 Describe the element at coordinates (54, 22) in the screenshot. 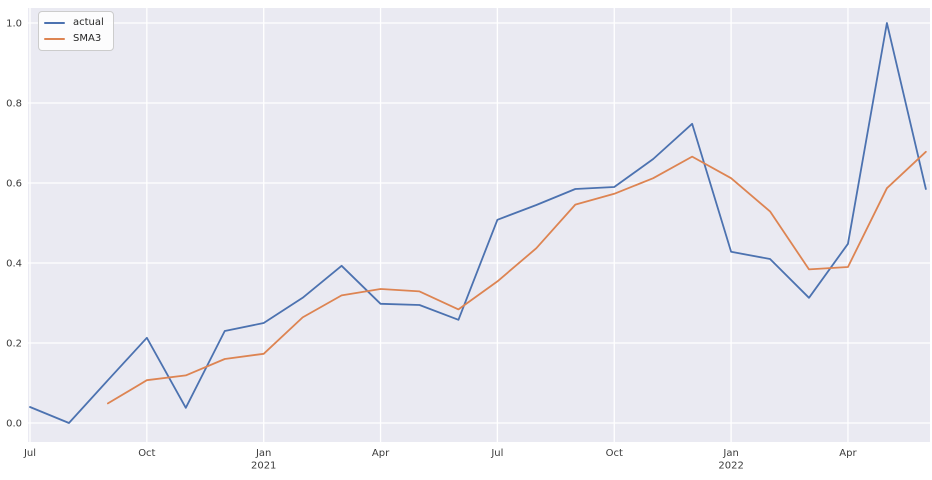

I see `actual-line-swatch` at that location.